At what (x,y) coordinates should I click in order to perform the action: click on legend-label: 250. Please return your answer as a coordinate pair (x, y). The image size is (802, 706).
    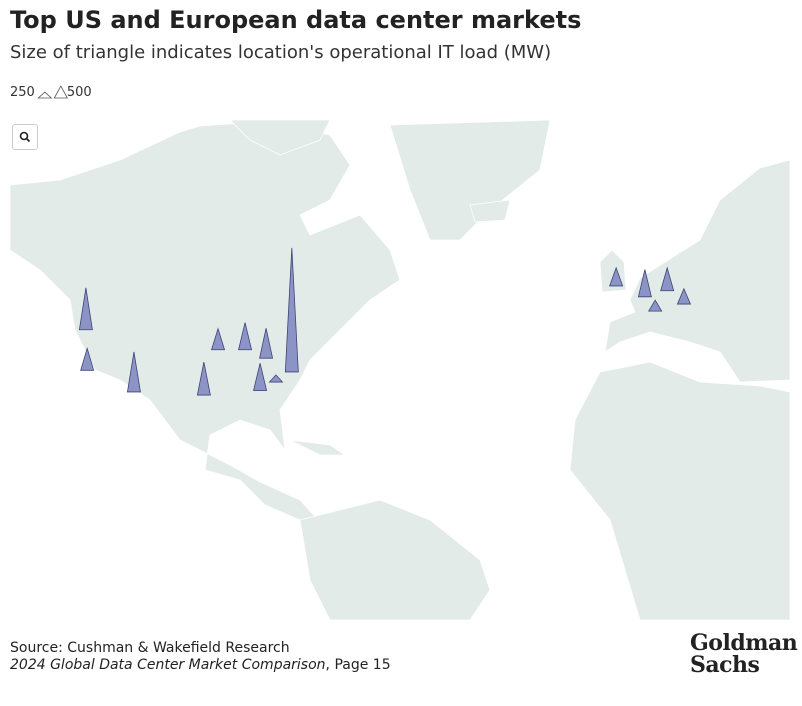
    Looking at the image, I should click on (22, 92).